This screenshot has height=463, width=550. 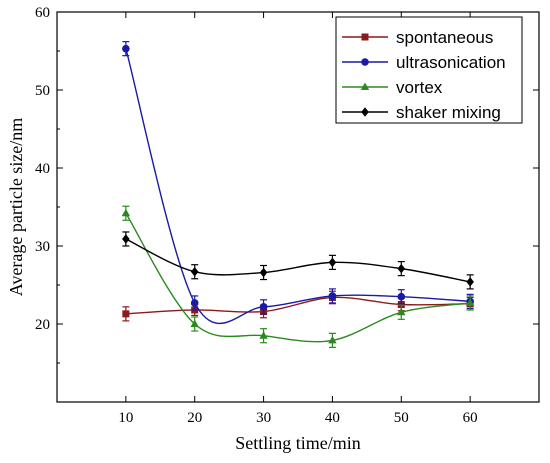 What do you see at coordinates (470, 418) in the screenshot?
I see `x-tick-label: 60` at bounding box center [470, 418].